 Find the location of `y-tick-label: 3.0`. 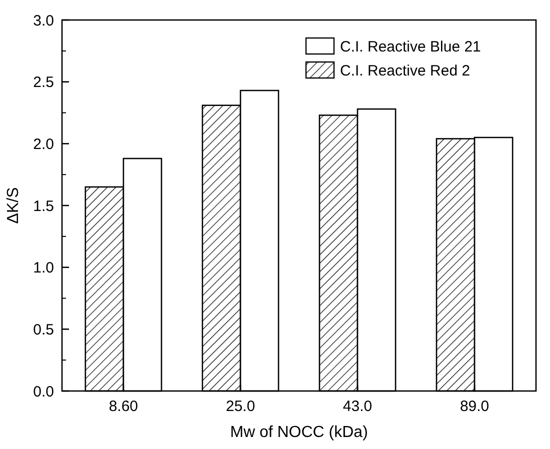

y-tick-label: 3.0 is located at coordinates (43, 21).